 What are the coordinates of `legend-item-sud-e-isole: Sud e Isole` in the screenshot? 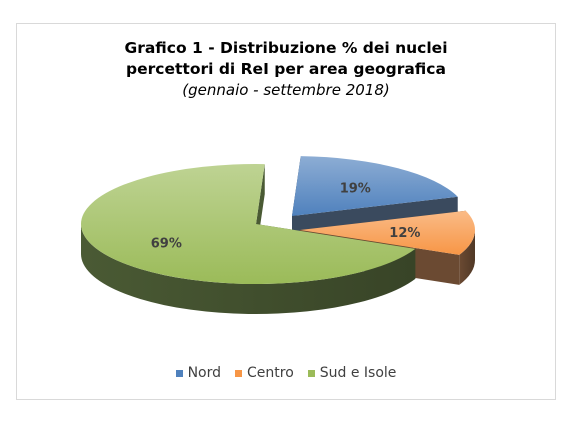 It's located at (352, 373).